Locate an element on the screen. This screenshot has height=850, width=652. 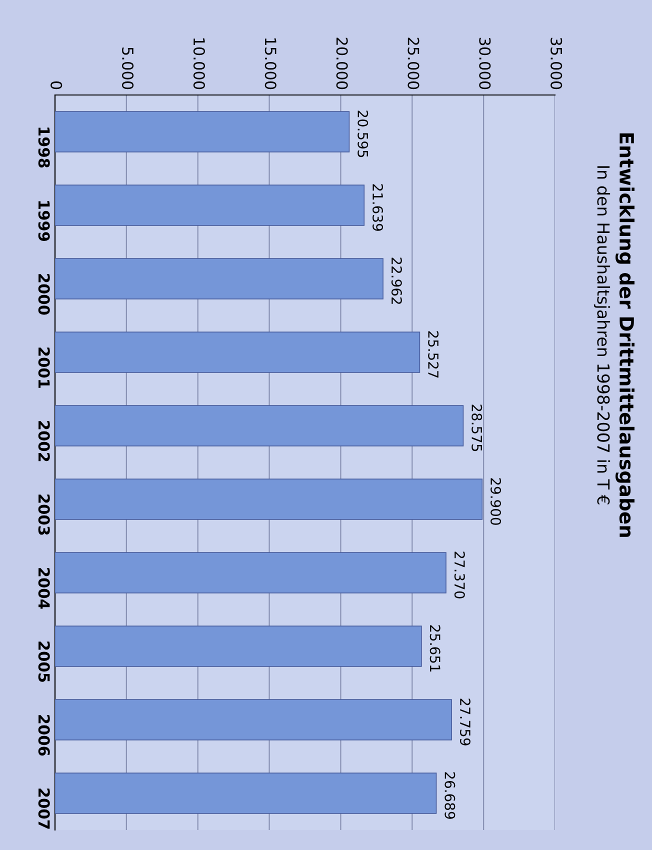
data-label: 27.370 is located at coordinates (459, 575).